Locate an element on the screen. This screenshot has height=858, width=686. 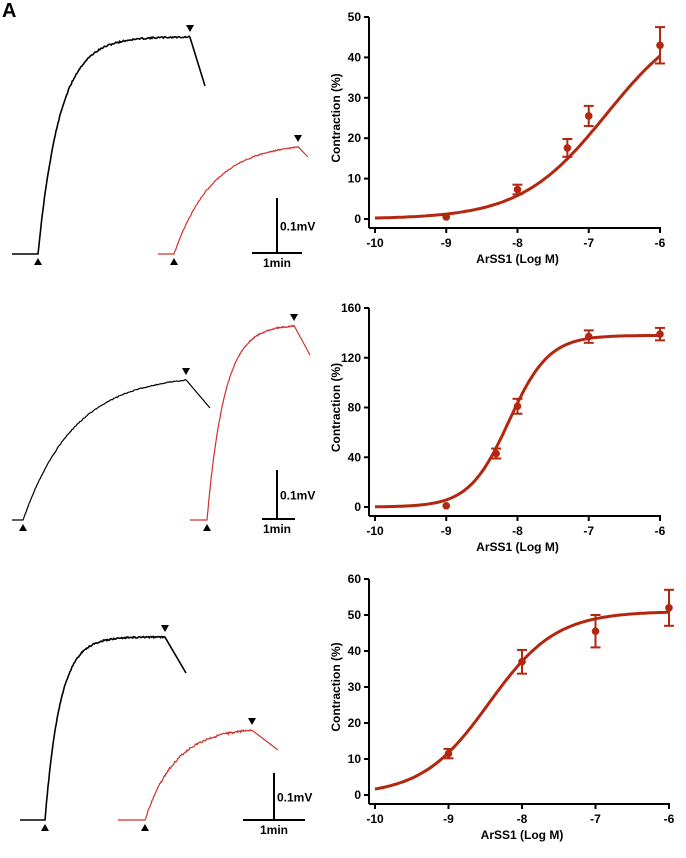
y-tick-label: 120 is located at coordinates (351, 358).